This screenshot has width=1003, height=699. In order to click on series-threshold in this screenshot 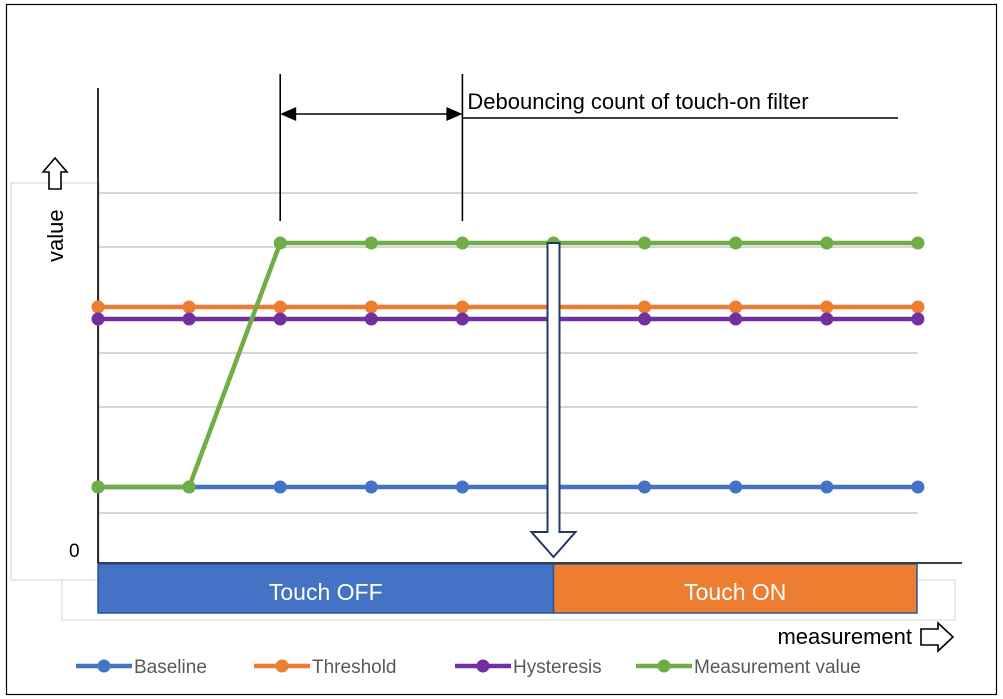, I will do `click(508, 307)`.